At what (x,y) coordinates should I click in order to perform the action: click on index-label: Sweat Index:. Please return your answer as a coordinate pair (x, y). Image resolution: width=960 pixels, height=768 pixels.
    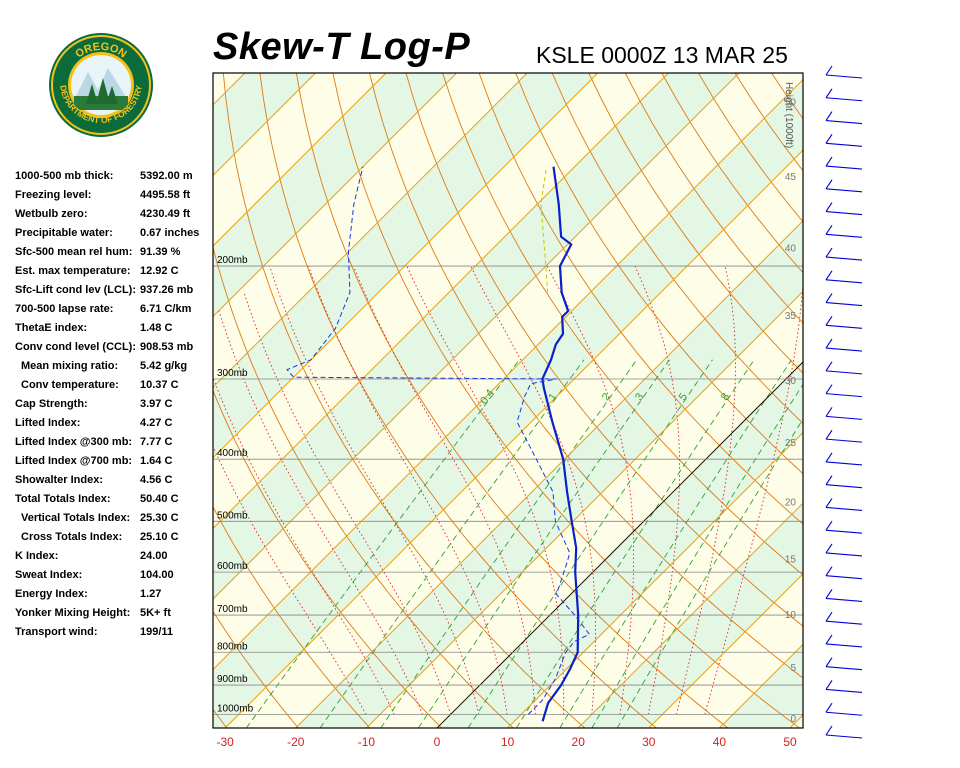
    Looking at the image, I should click on (49, 575).